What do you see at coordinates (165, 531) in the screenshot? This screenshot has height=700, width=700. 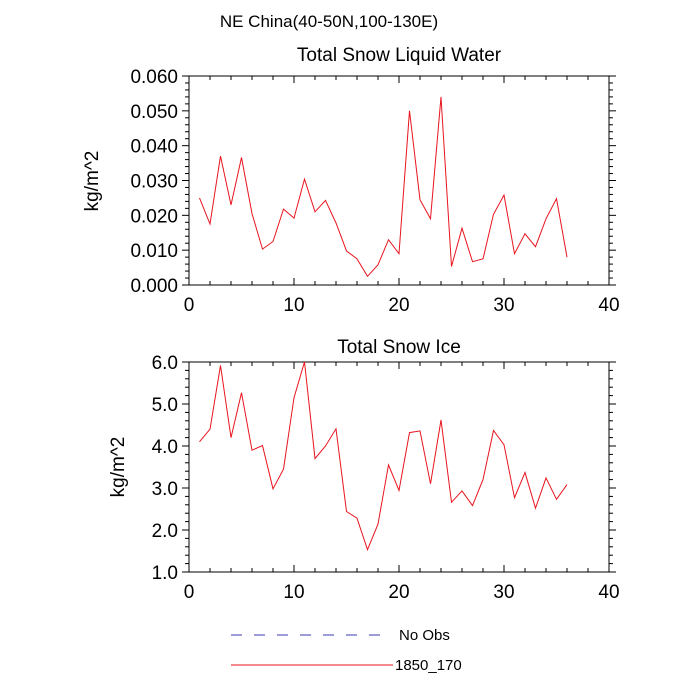 I see `y-tick-label: 2.0` at bounding box center [165, 531].